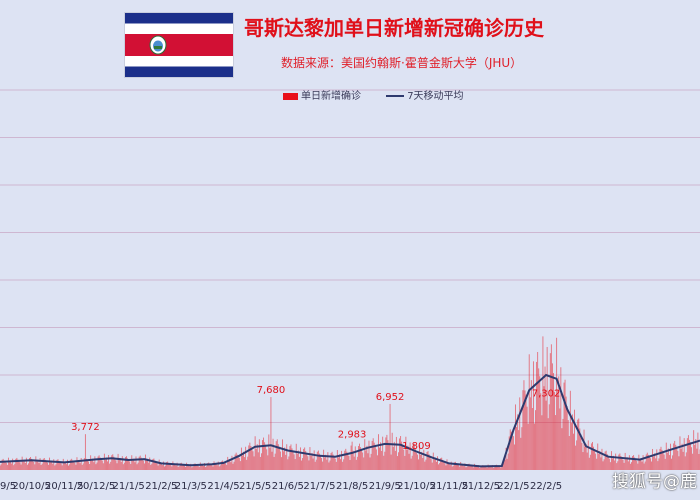  Describe the element at coordinates (546, 394) in the screenshot. I see `peak-annotation: 7,302` at that location.